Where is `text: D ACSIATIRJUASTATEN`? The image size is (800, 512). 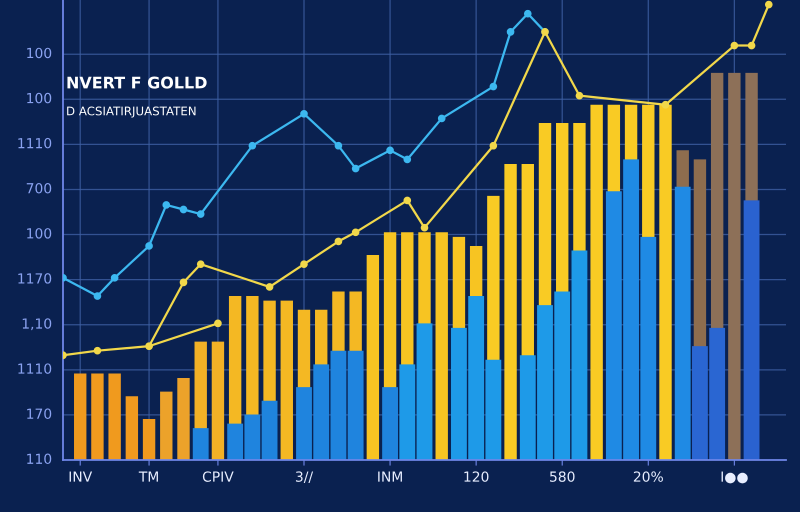
text: D ACSIATIRJUASTATEN is located at coordinates (131, 112).